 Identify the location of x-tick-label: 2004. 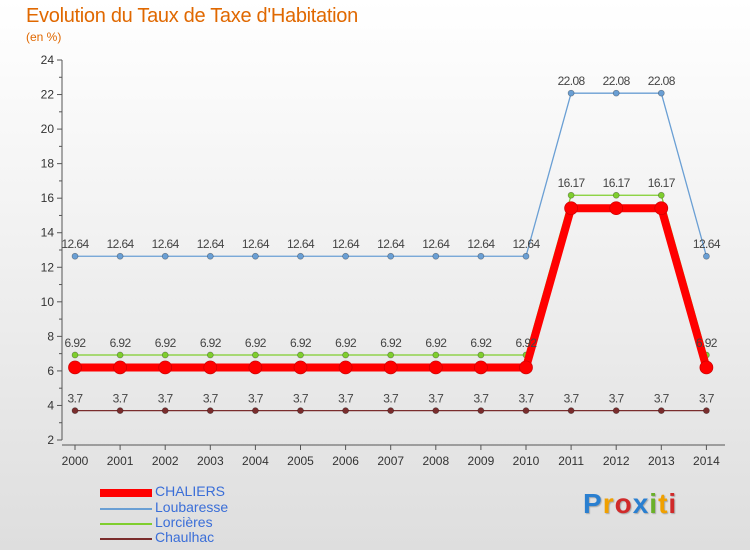
(255, 461).